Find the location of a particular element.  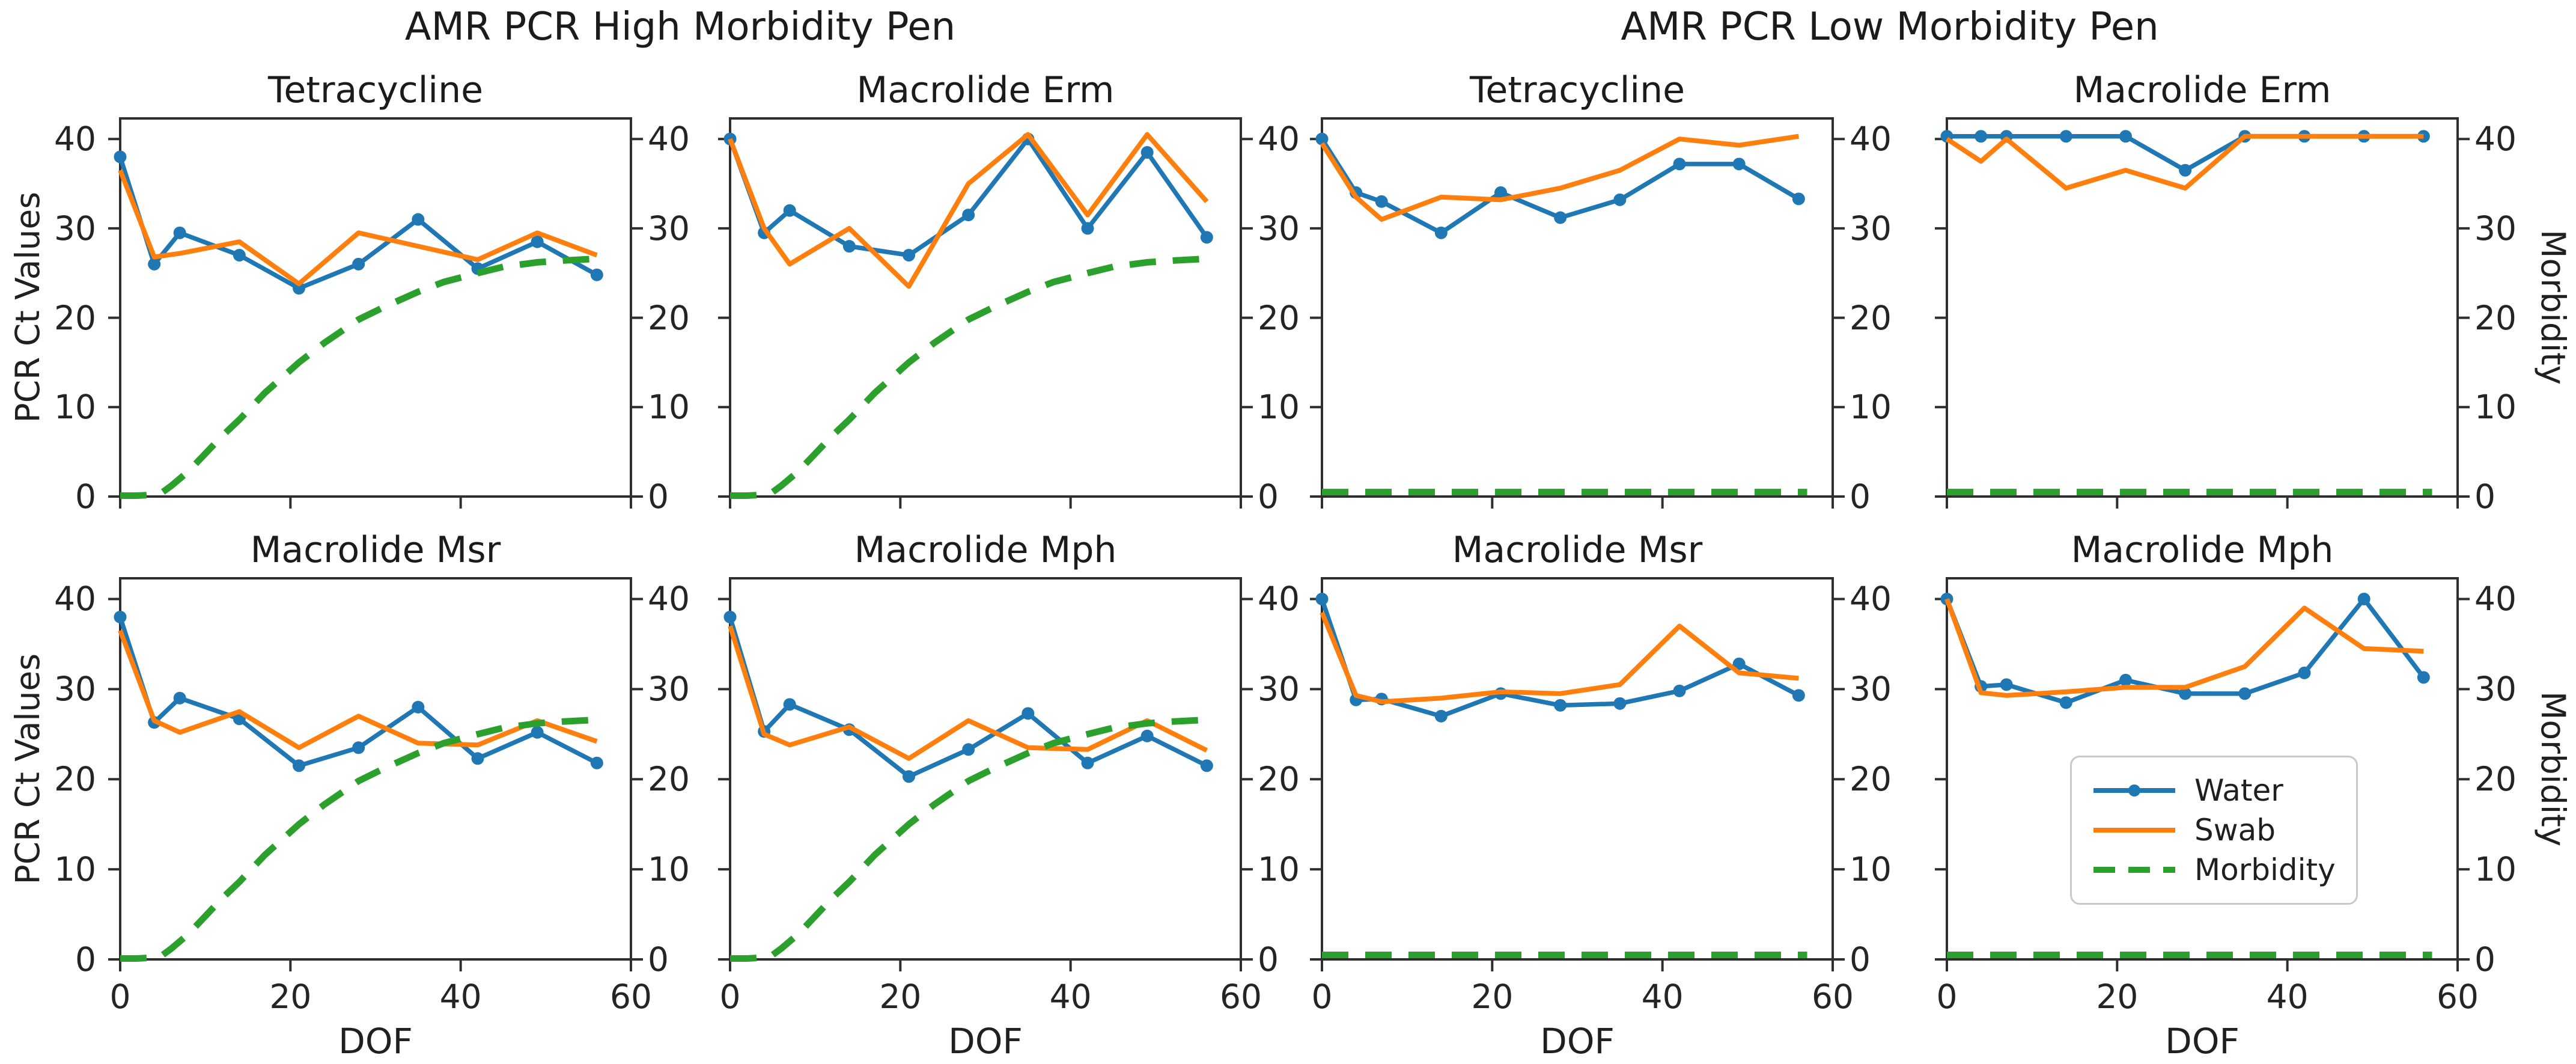

water-line is located at coordinates (968, 697).